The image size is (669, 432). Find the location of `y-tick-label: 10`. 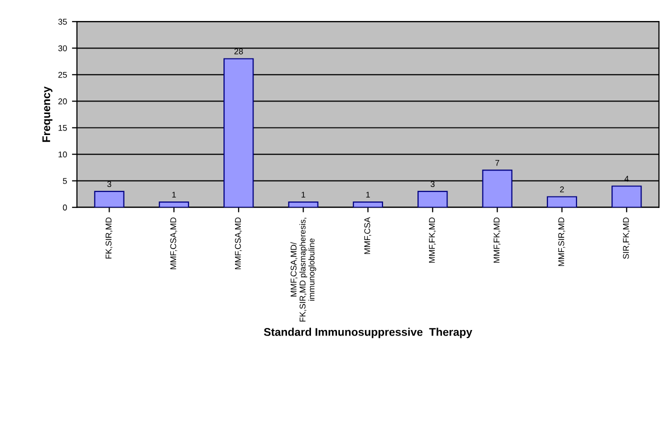

y-tick-label: 10 is located at coordinates (62, 154).